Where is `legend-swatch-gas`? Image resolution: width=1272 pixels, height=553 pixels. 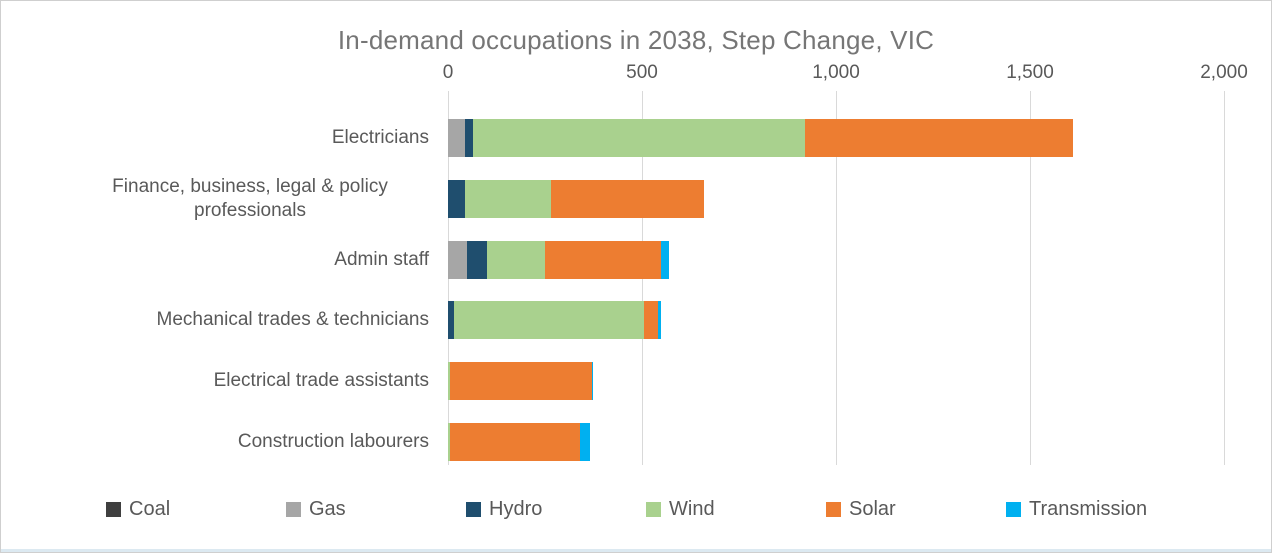 legend-swatch-gas is located at coordinates (293, 509).